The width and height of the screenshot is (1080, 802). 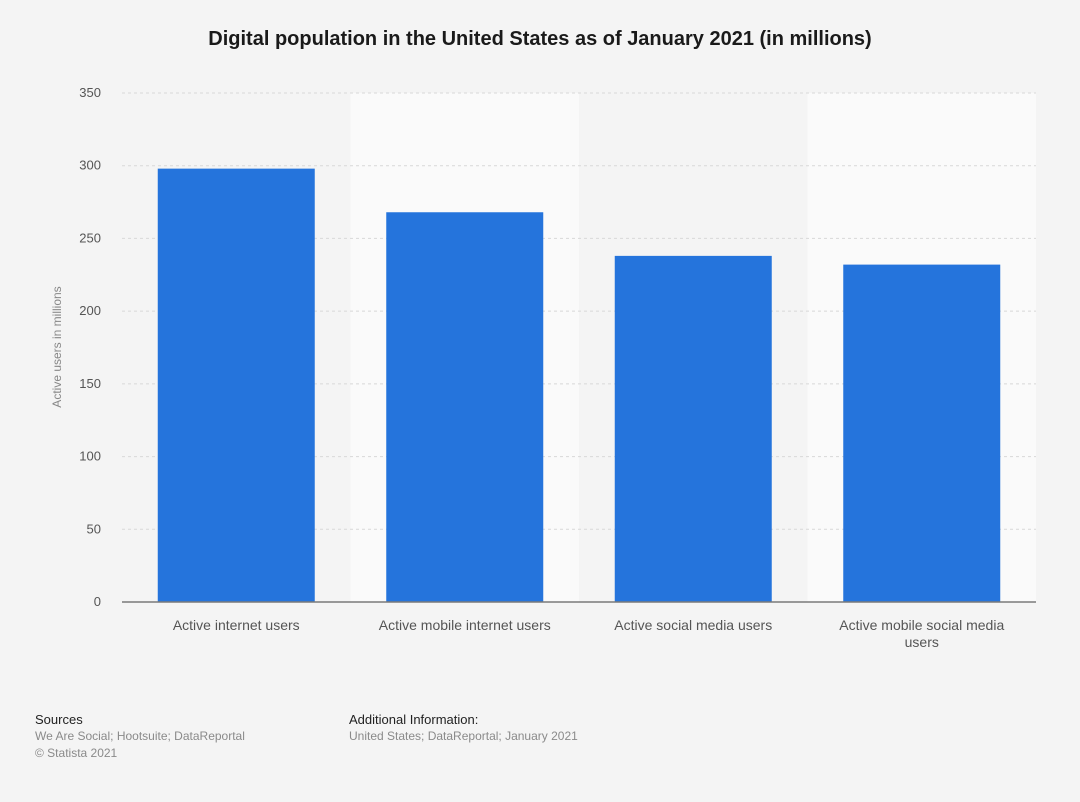 I want to click on y-tick-label: 150, so click(x=90, y=383).